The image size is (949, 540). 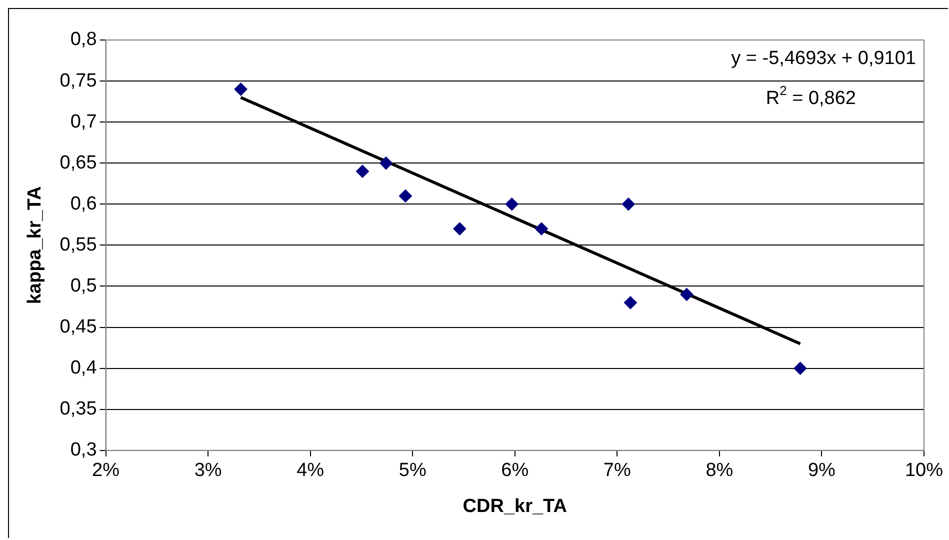 I want to click on y-tick-label: 0,7, so click(x=83, y=121).